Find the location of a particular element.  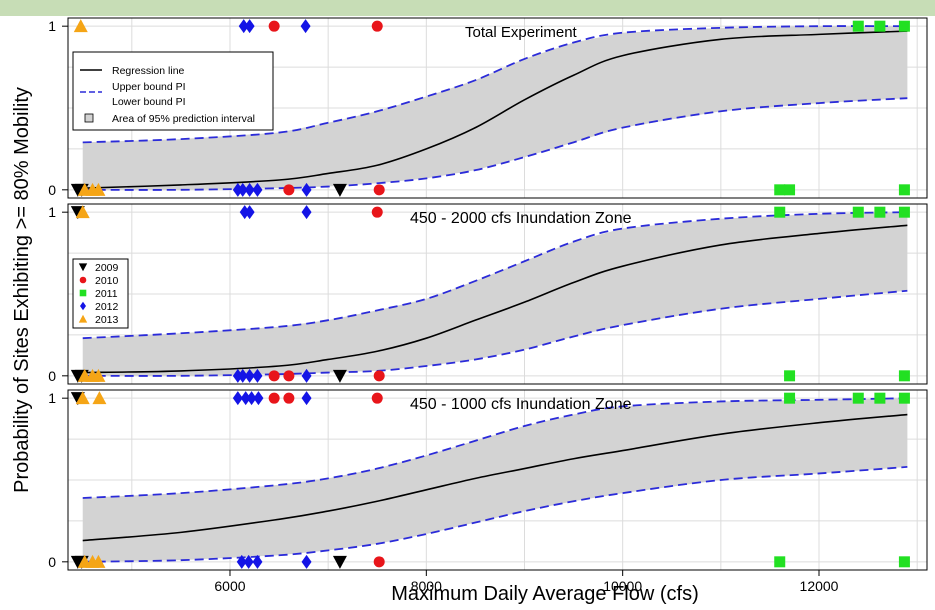

legend-year-label: 2010 is located at coordinates (107, 281).